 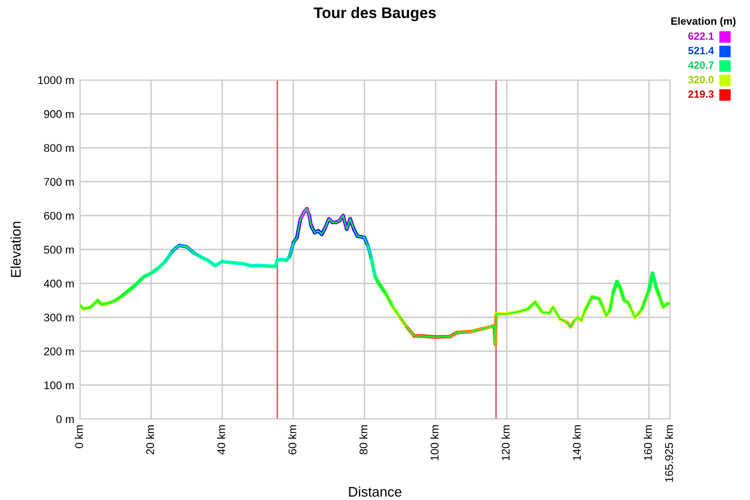 I want to click on y-tick-label: 900 m, so click(x=59, y=114).